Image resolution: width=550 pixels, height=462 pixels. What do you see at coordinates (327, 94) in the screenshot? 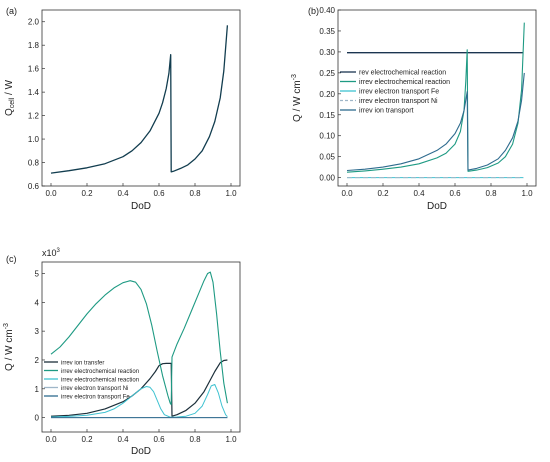
I see `y-tick-label: 0.20` at bounding box center [327, 94].